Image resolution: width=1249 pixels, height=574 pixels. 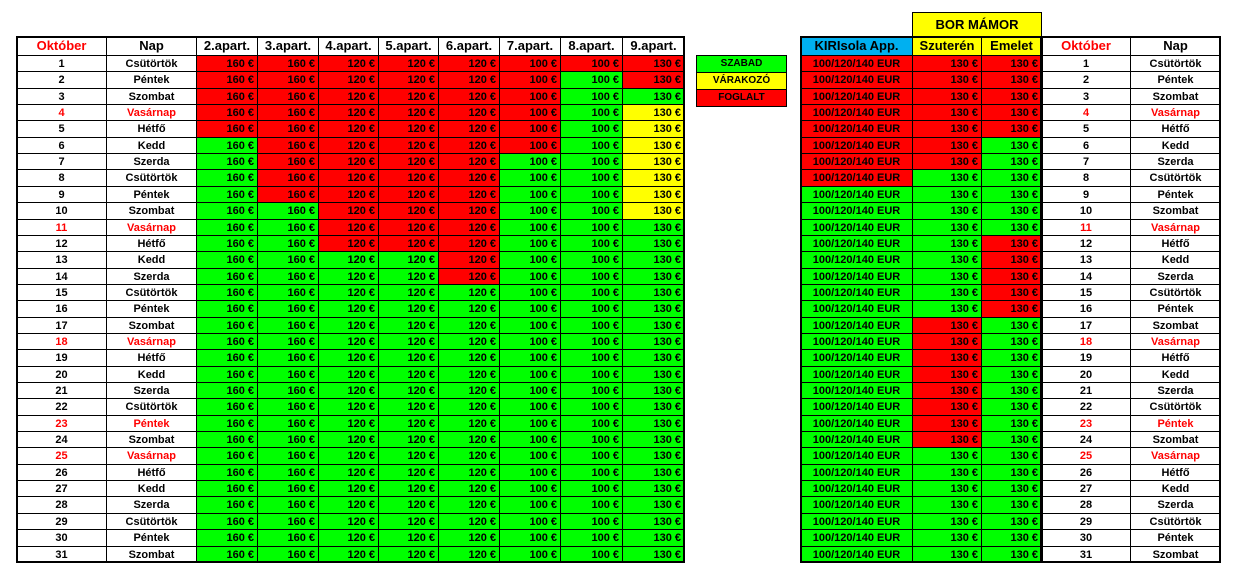 What do you see at coordinates (61, 96) in the screenshot?
I see `day-number: 3` at bounding box center [61, 96].